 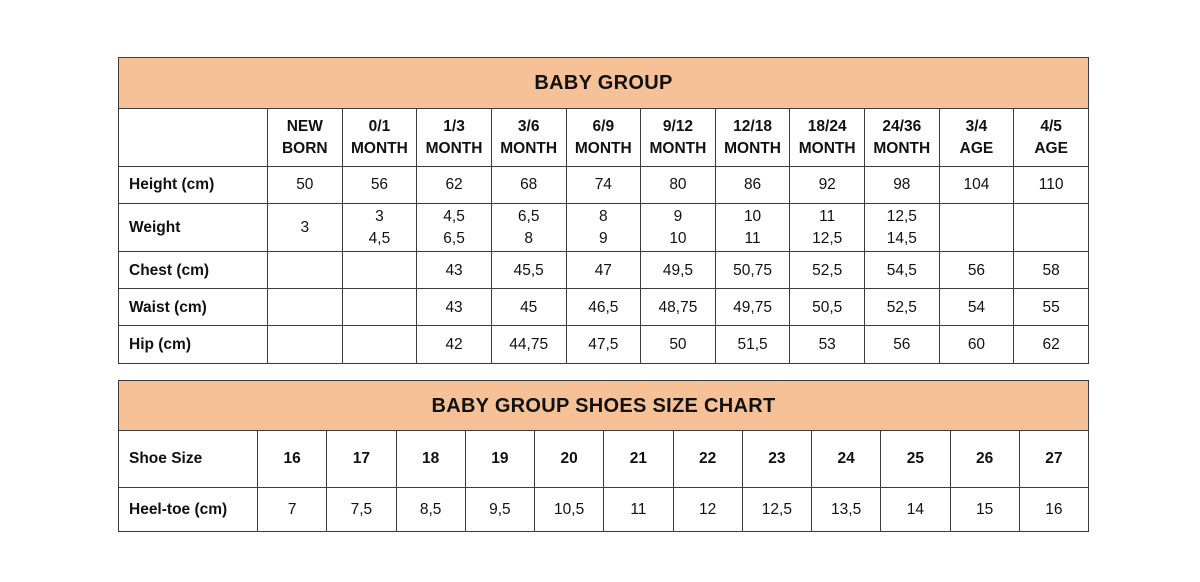 What do you see at coordinates (976, 307) in the screenshot?
I see `value-cell: 54` at bounding box center [976, 307].